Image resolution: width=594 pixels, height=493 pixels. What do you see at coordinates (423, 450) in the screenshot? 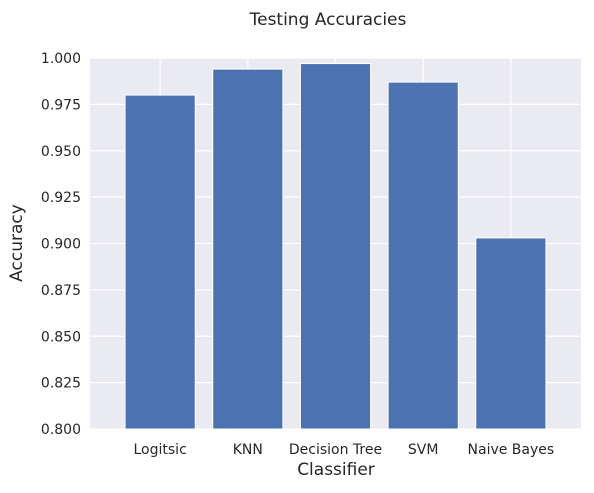
I see `x-tick-label: SVM` at bounding box center [423, 450].